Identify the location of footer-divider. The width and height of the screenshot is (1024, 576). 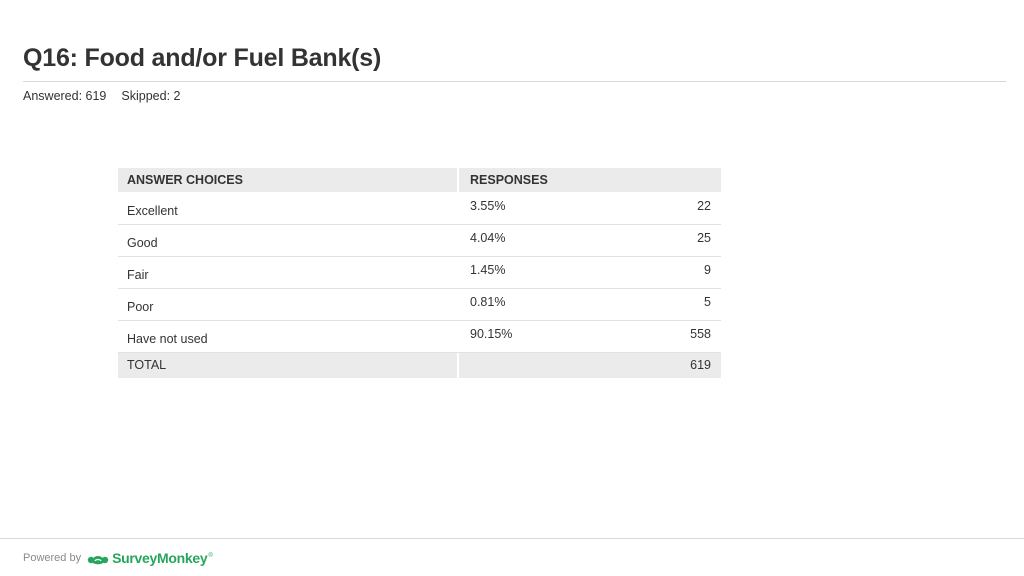
(512, 538).